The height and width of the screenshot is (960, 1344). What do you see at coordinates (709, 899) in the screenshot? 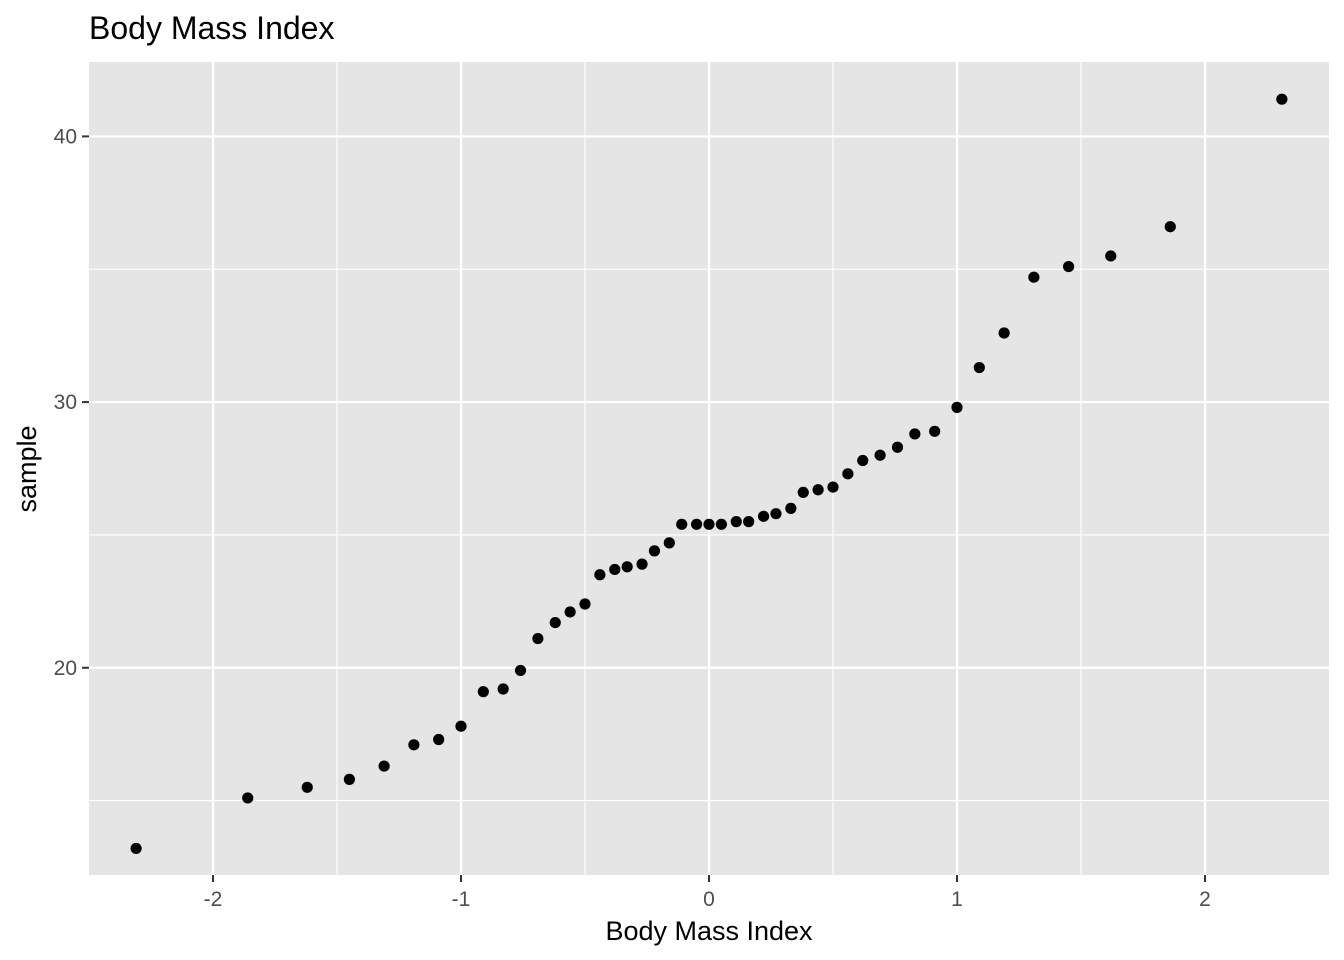
I see `x-tick-label: 0` at bounding box center [709, 899].